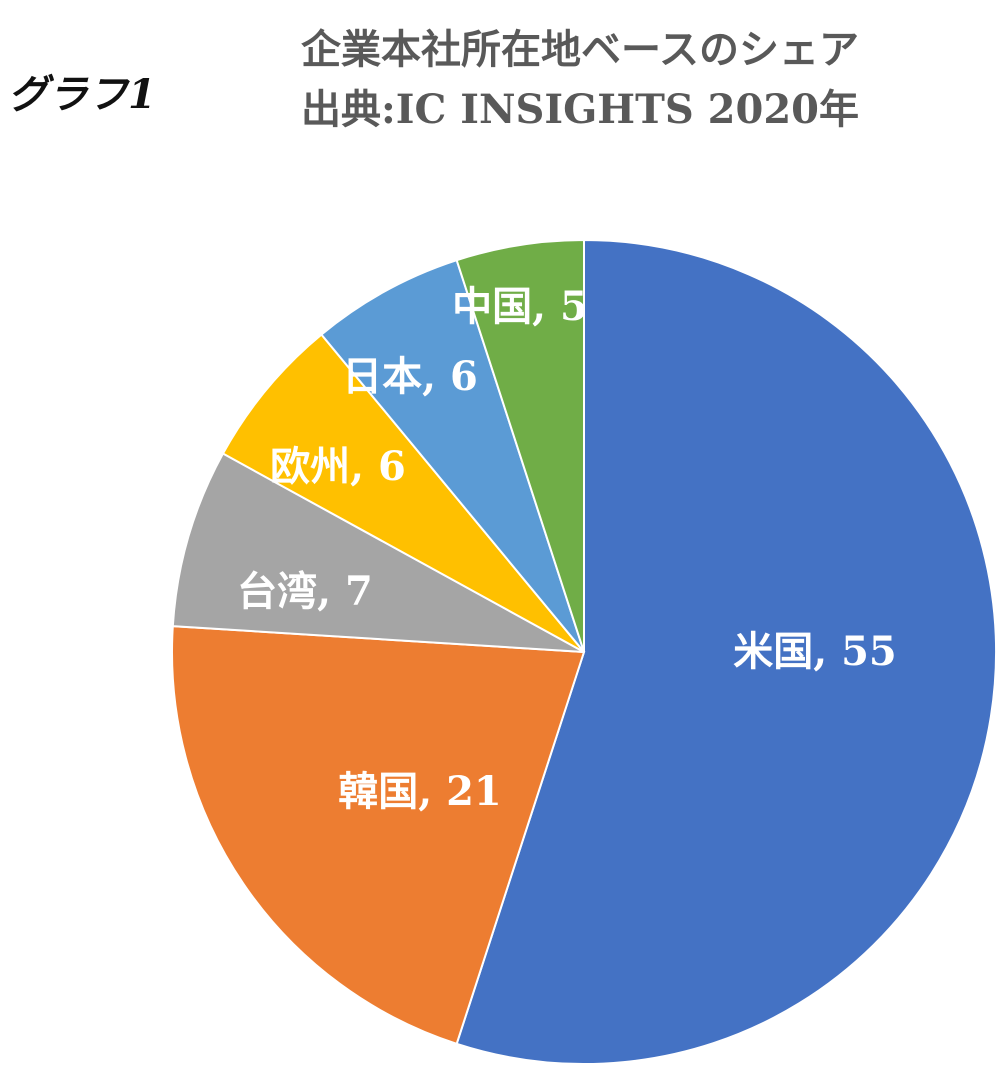 This screenshot has height=1076, width=1000. Describe the element at coordinates (338, 466) in the screenshot. I see `pie-data-label-3: 欧州, 6` at that location.